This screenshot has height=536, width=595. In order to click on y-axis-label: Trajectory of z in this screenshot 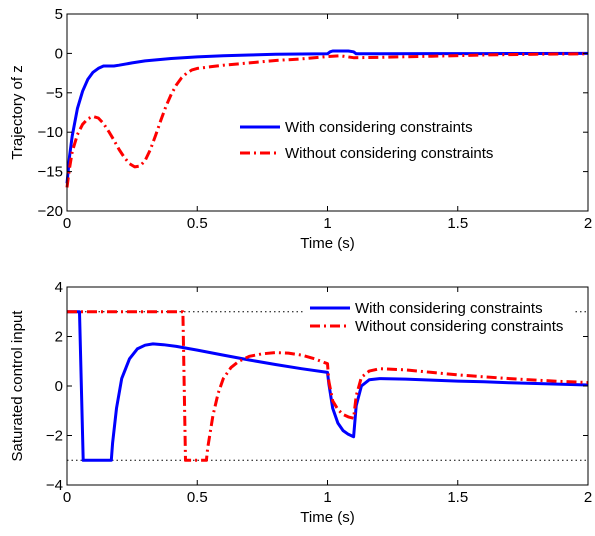, I will do `click(17, 112)`.